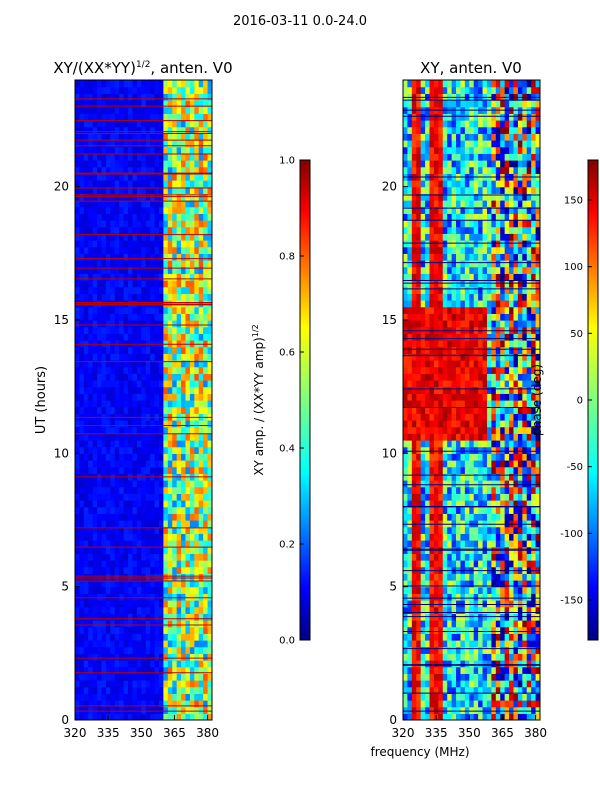 This screenshot has width=600, height=800. What do you see at coordinates (141, 733) in the screenshot?
I see `x-tick-label: 350` at bounding box center [141, 733].